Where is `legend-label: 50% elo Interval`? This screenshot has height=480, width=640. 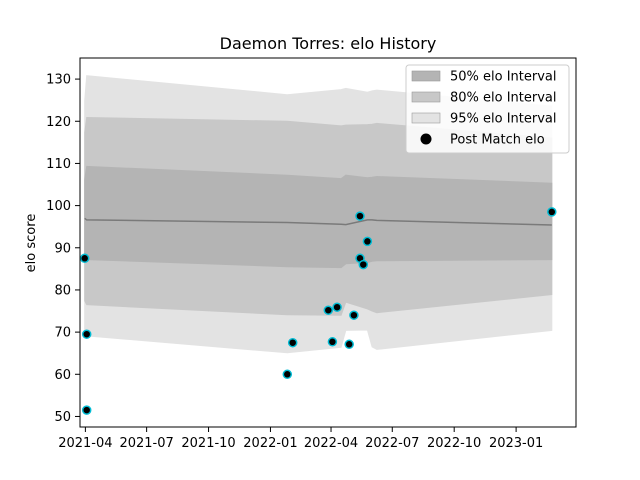
legend-label: 50% elo Interval is located at coordinates (503, 77).